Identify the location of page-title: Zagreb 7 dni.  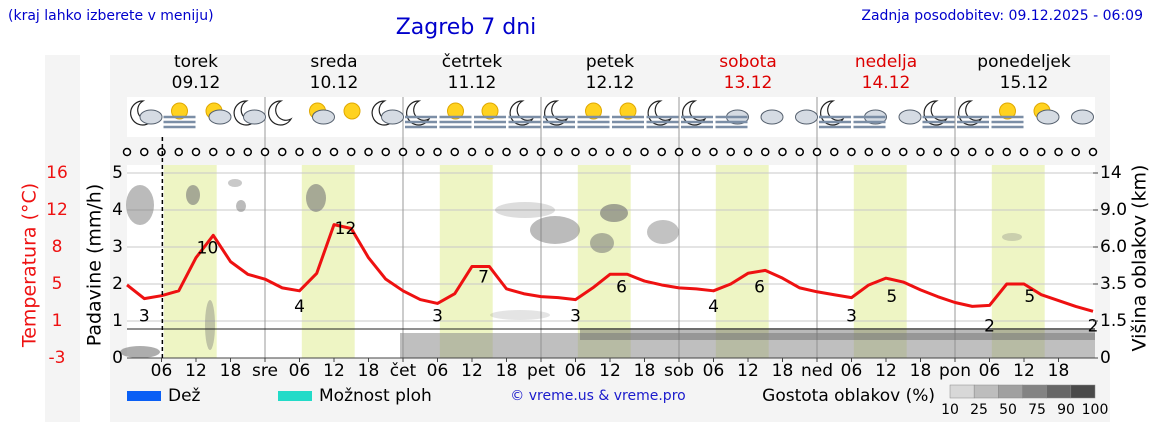
(466, 27).